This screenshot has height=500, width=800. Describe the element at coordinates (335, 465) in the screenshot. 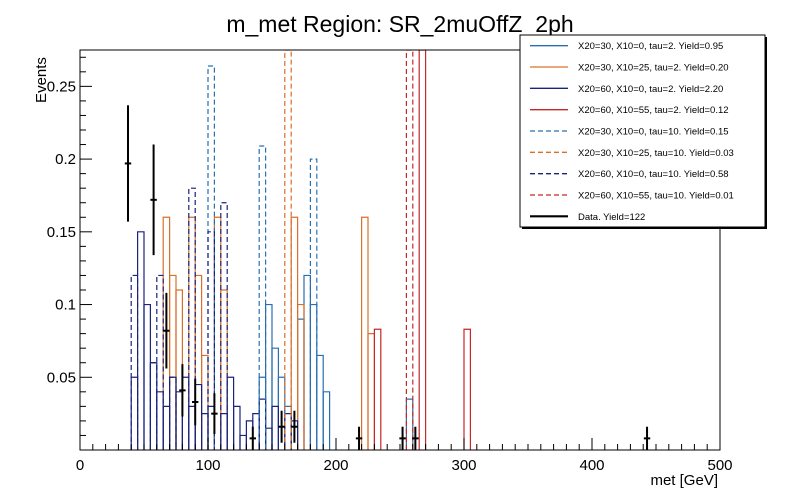

I see `x-tick-label: 200` at that location.